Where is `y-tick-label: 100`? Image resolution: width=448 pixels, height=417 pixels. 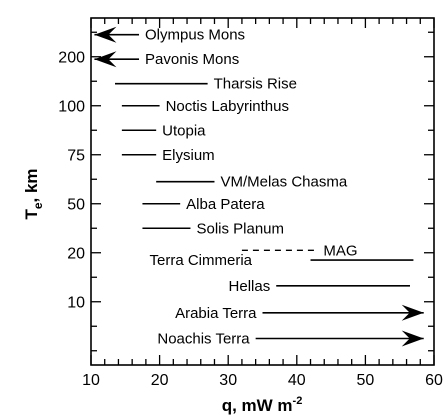 y-tick-label: 100 is located at coordinates (71, 106).